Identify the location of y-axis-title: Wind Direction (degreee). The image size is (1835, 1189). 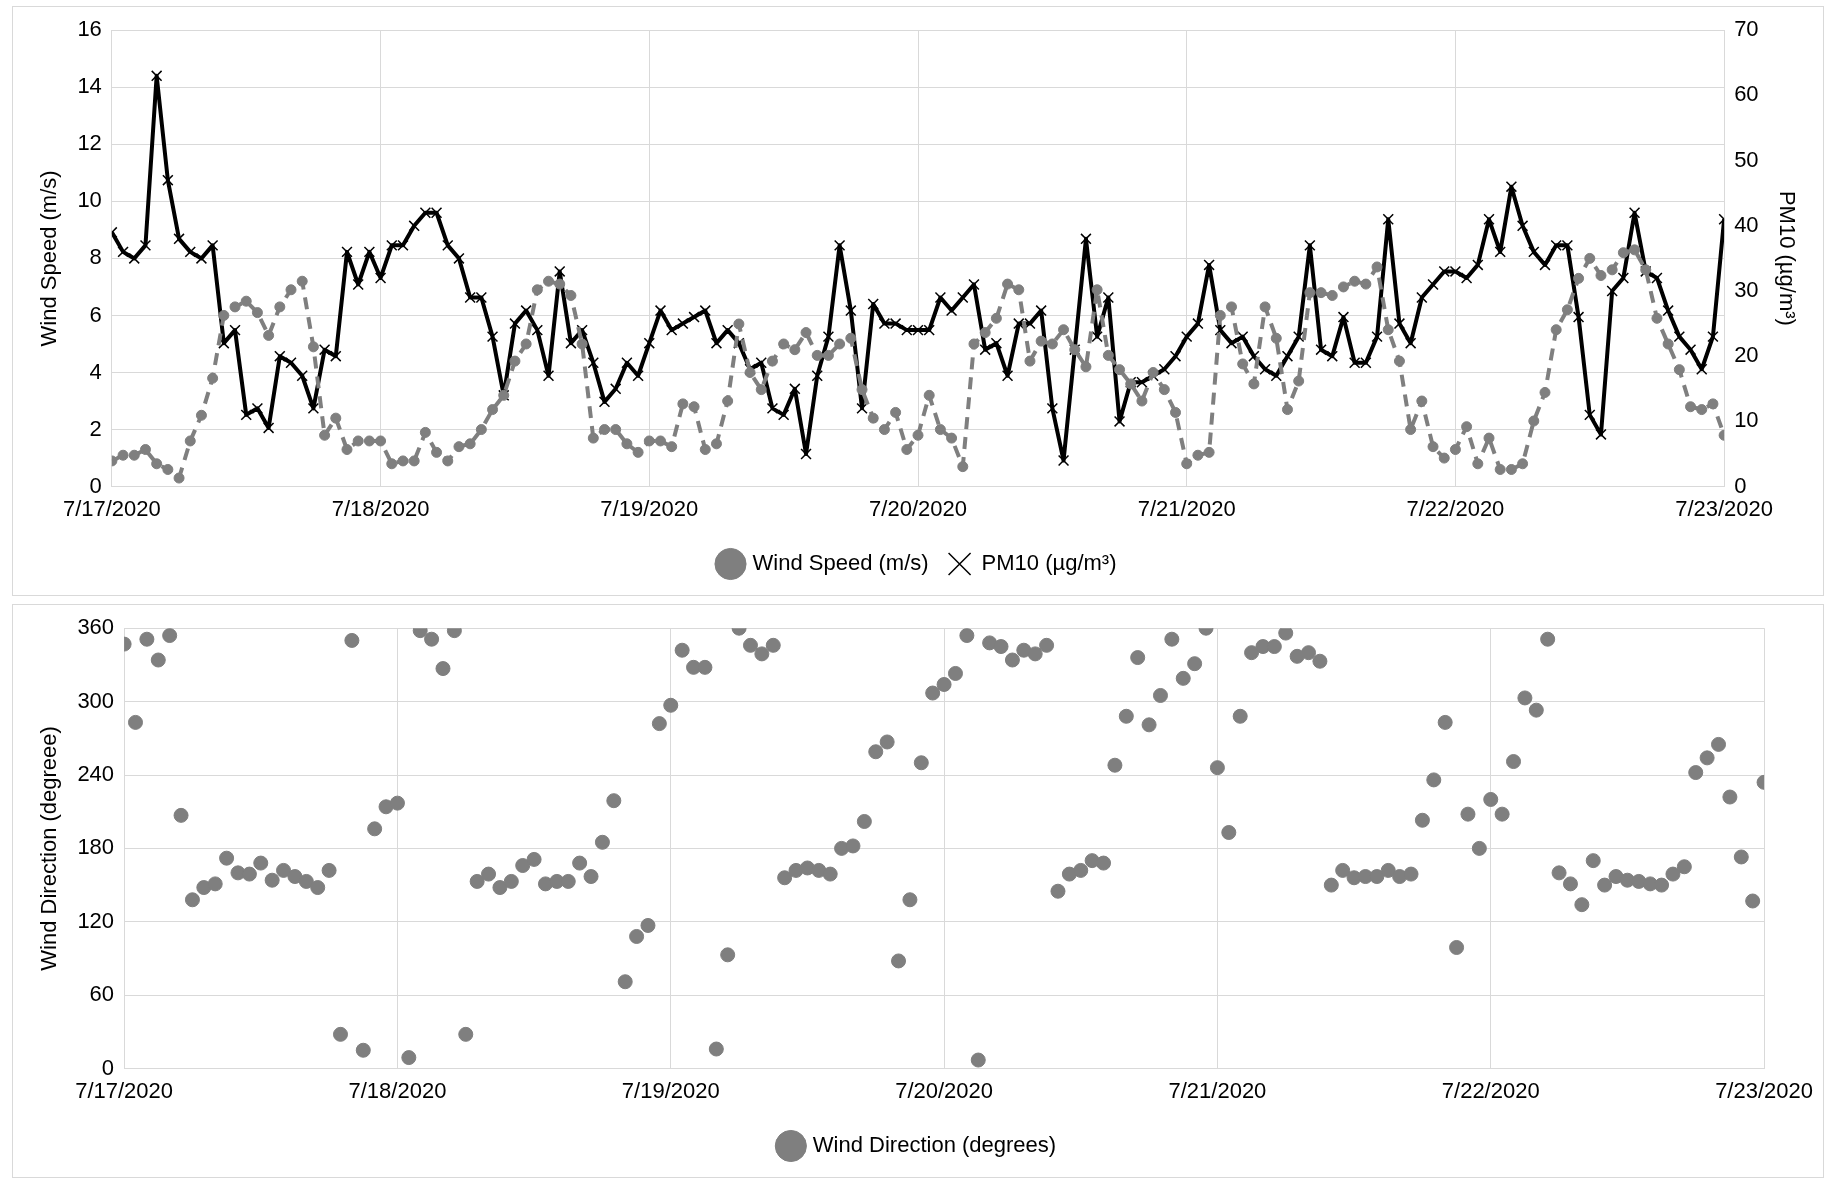
(49, 848).